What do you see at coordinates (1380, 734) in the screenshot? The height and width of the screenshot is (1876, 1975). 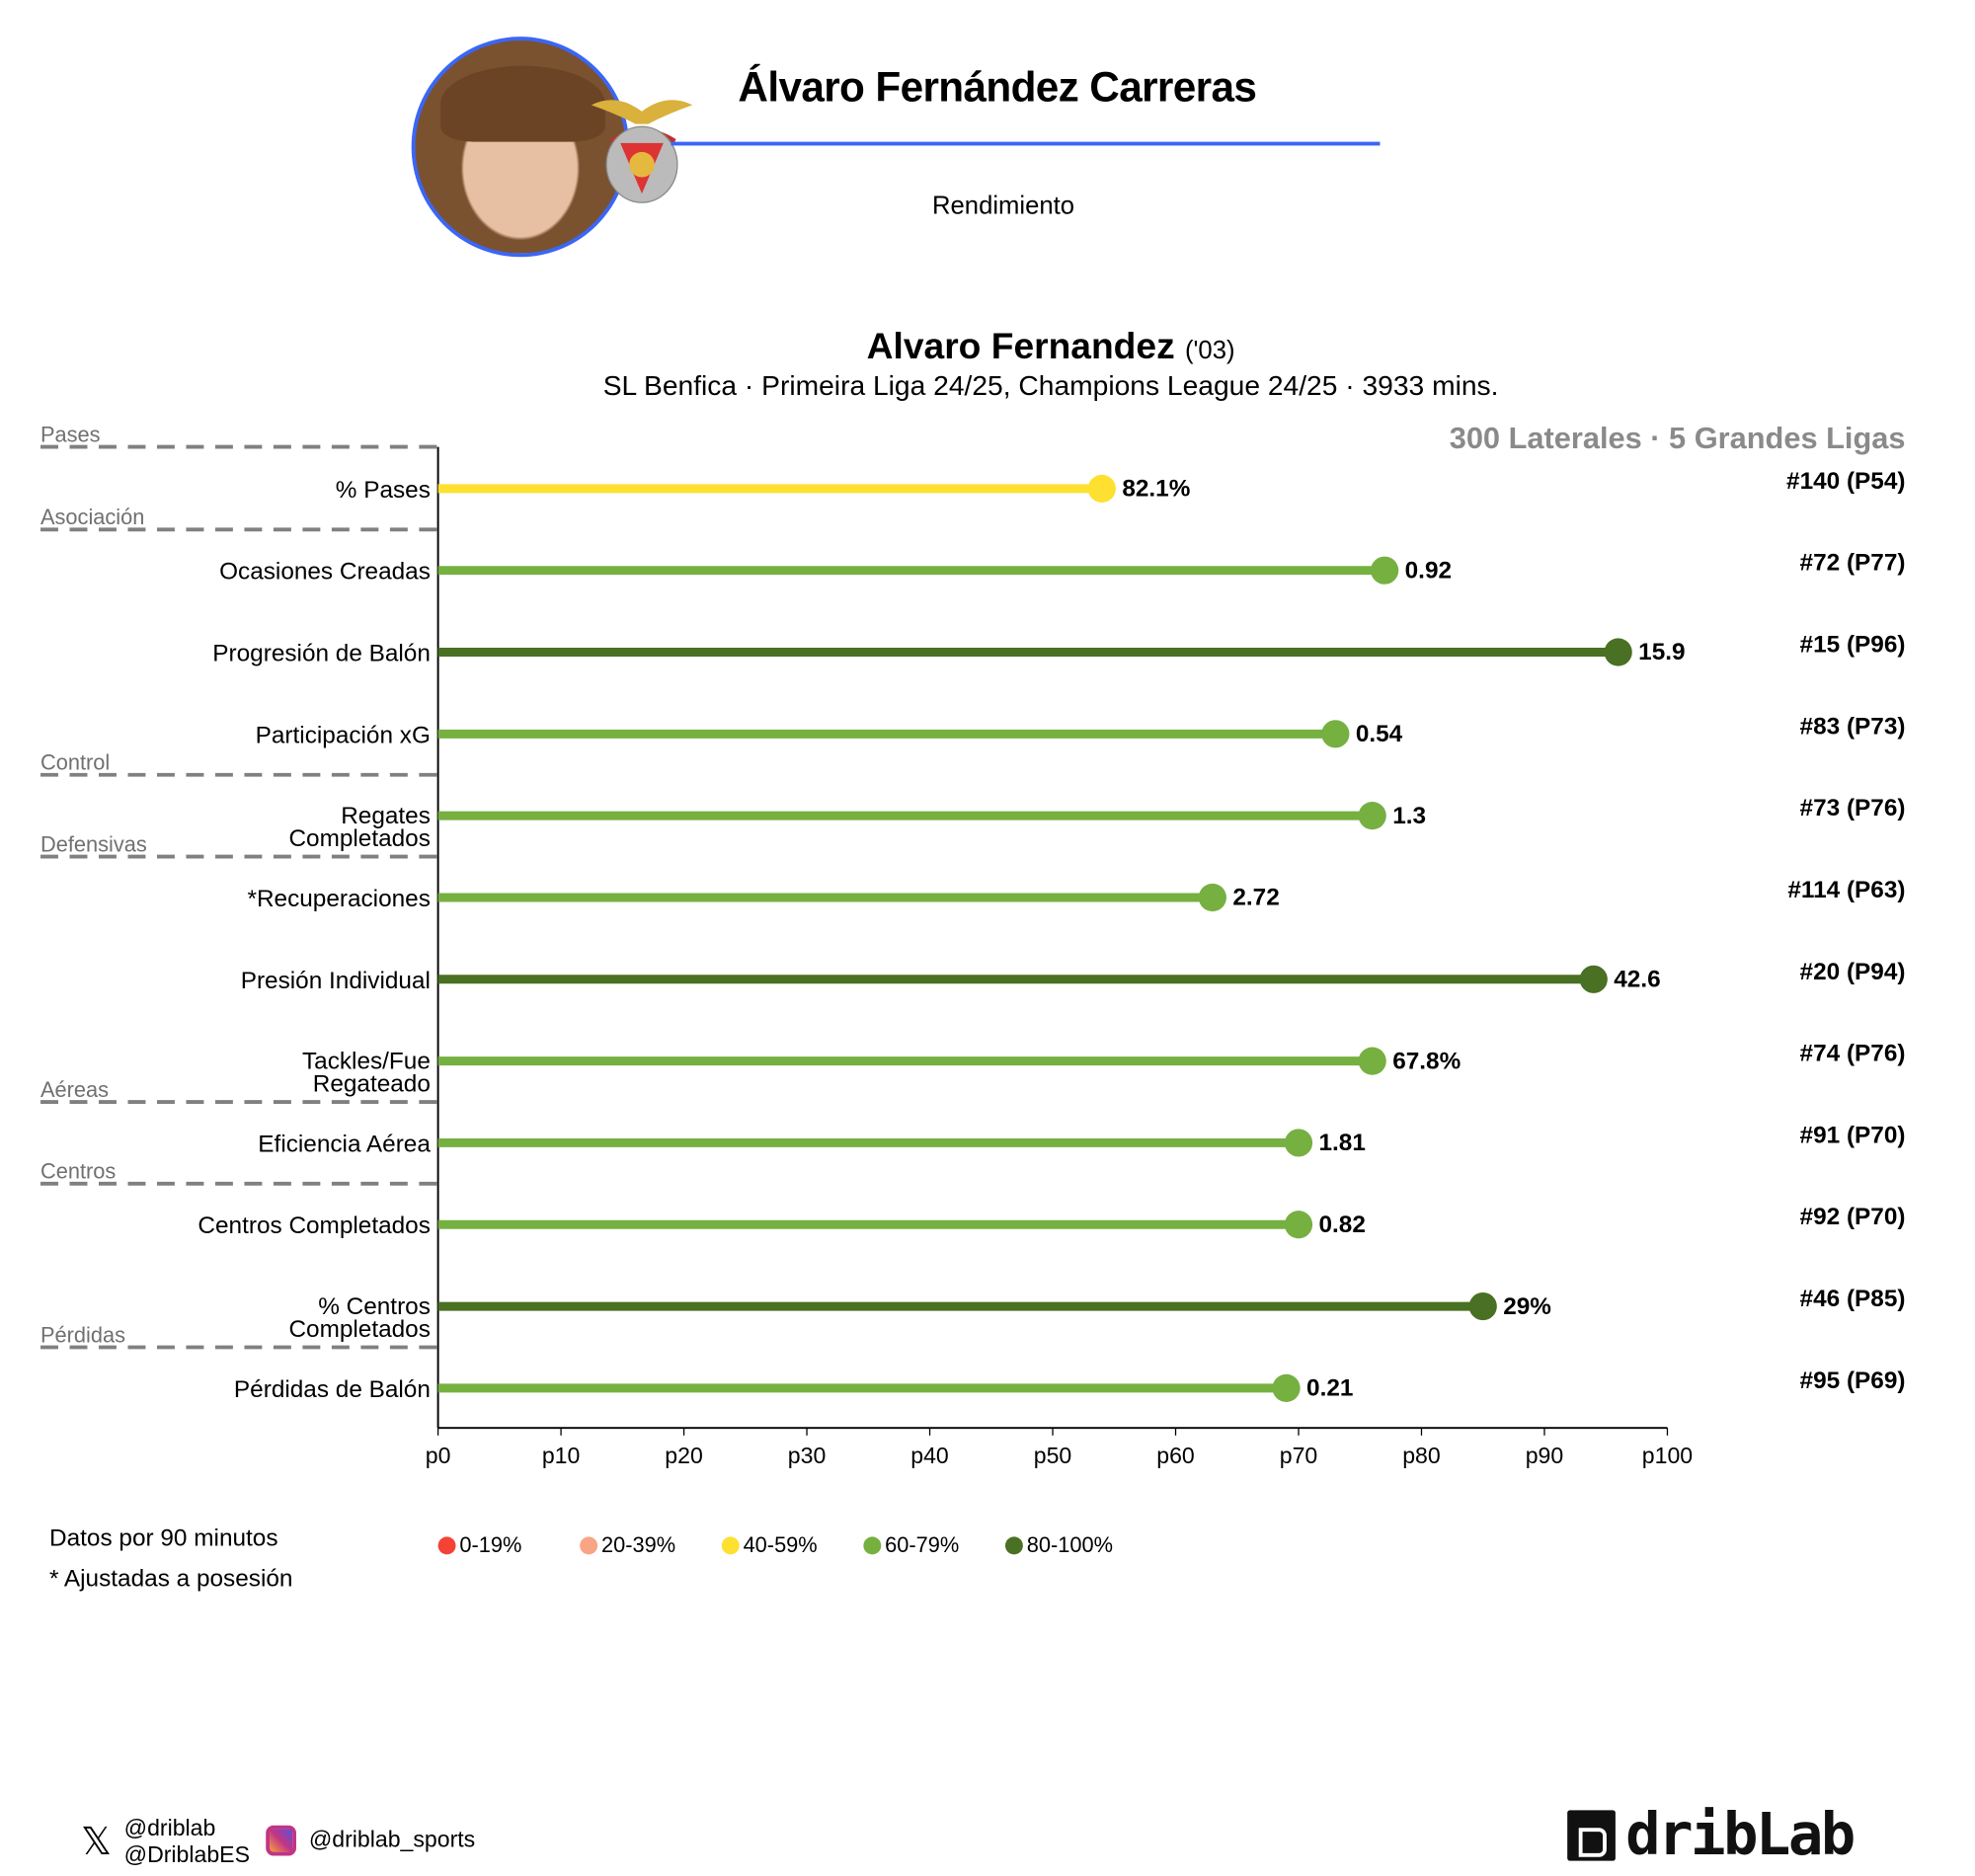 I see `metric-value: 0.54` at bounding box center [1380, 734].